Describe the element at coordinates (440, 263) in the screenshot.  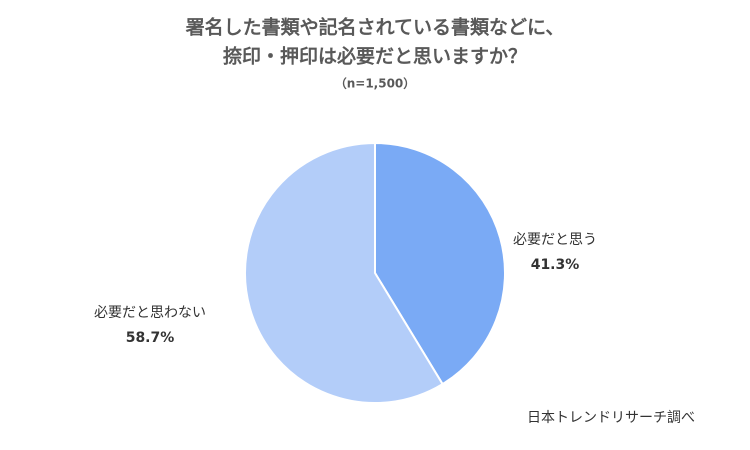
I see `pie-slice` at that location.